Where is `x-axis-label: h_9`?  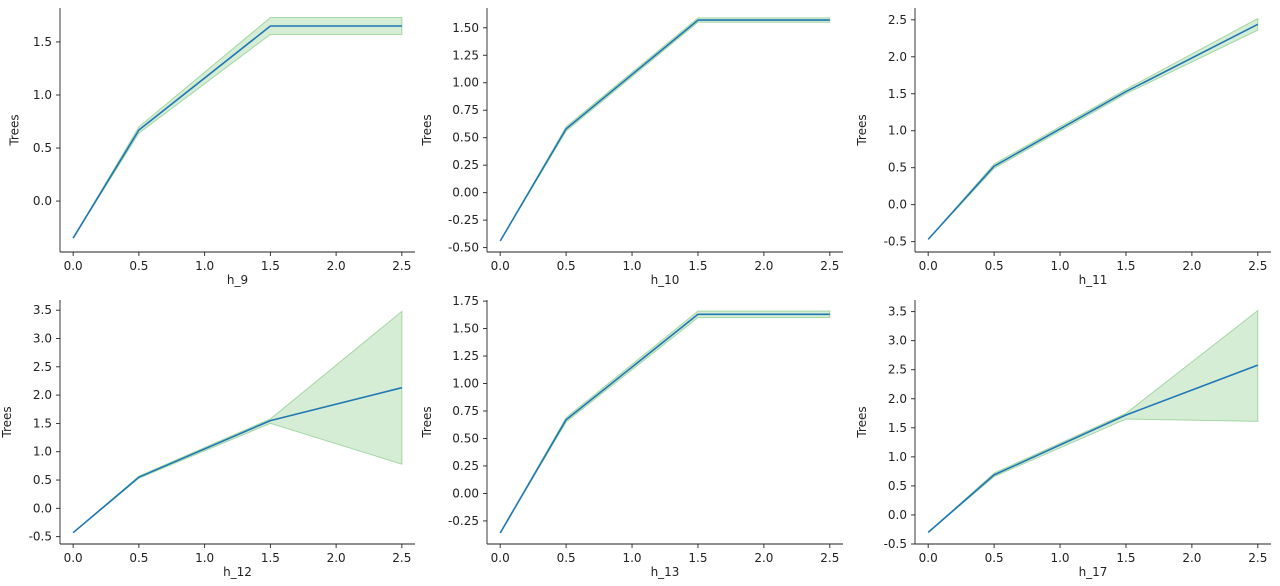
x-axis-label: h_9 is located at coordinates (237, 280).